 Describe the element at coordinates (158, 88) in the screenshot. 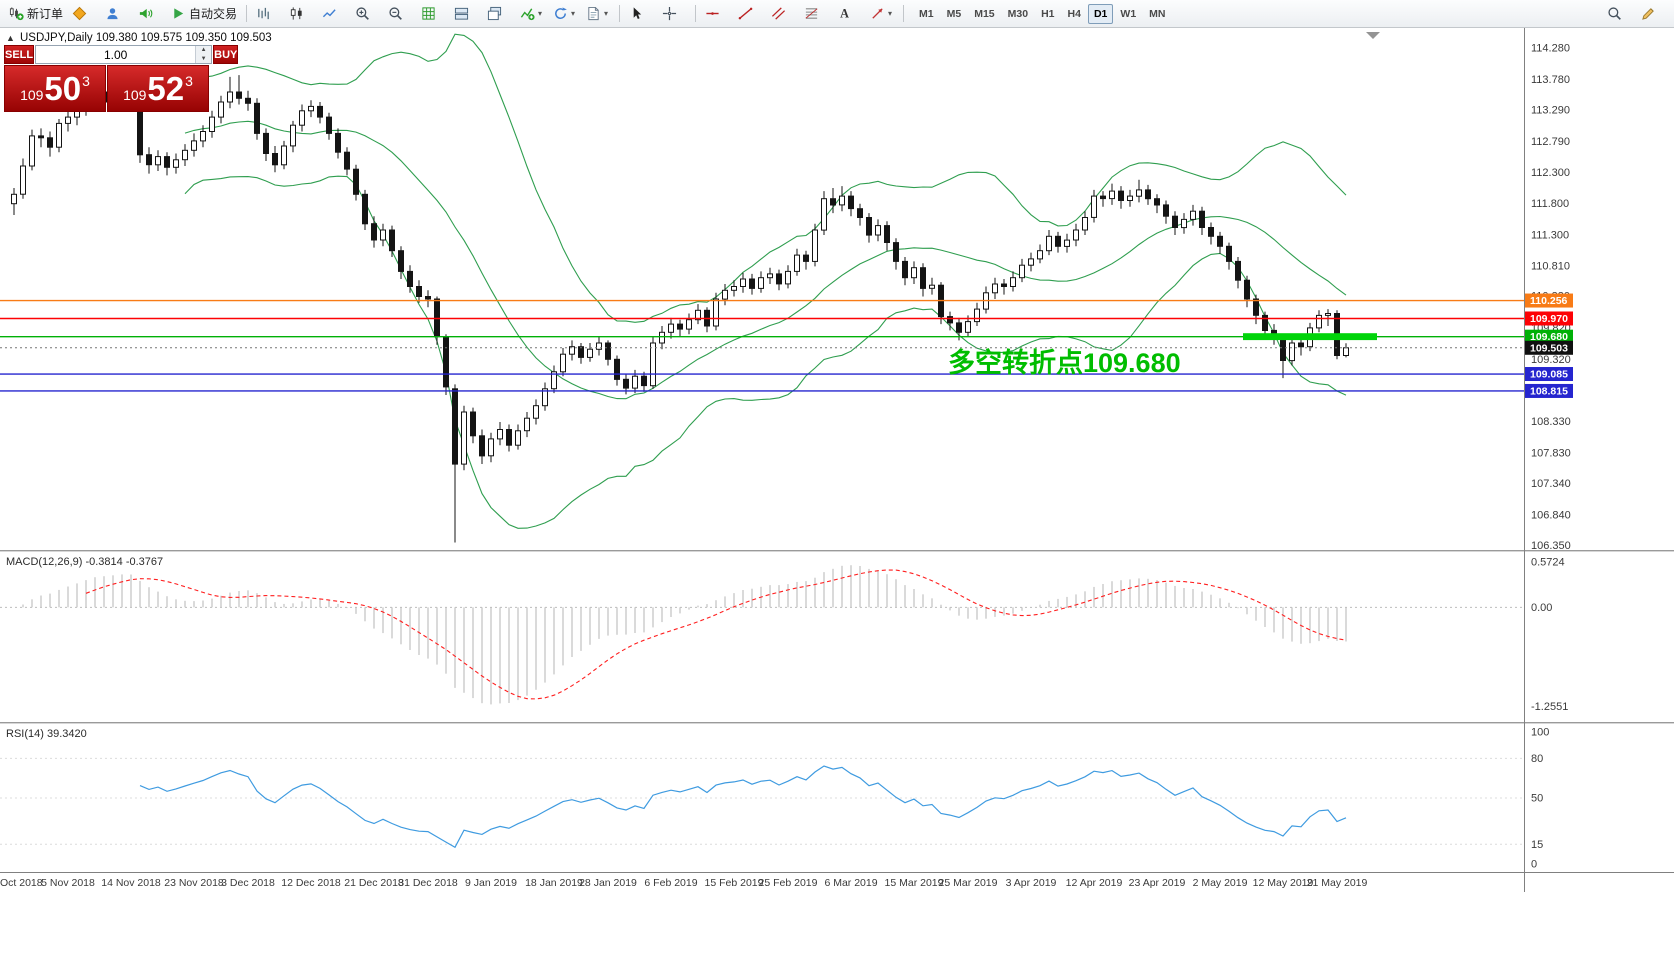

I see `buy-price-box: 109 52 3` at that location.